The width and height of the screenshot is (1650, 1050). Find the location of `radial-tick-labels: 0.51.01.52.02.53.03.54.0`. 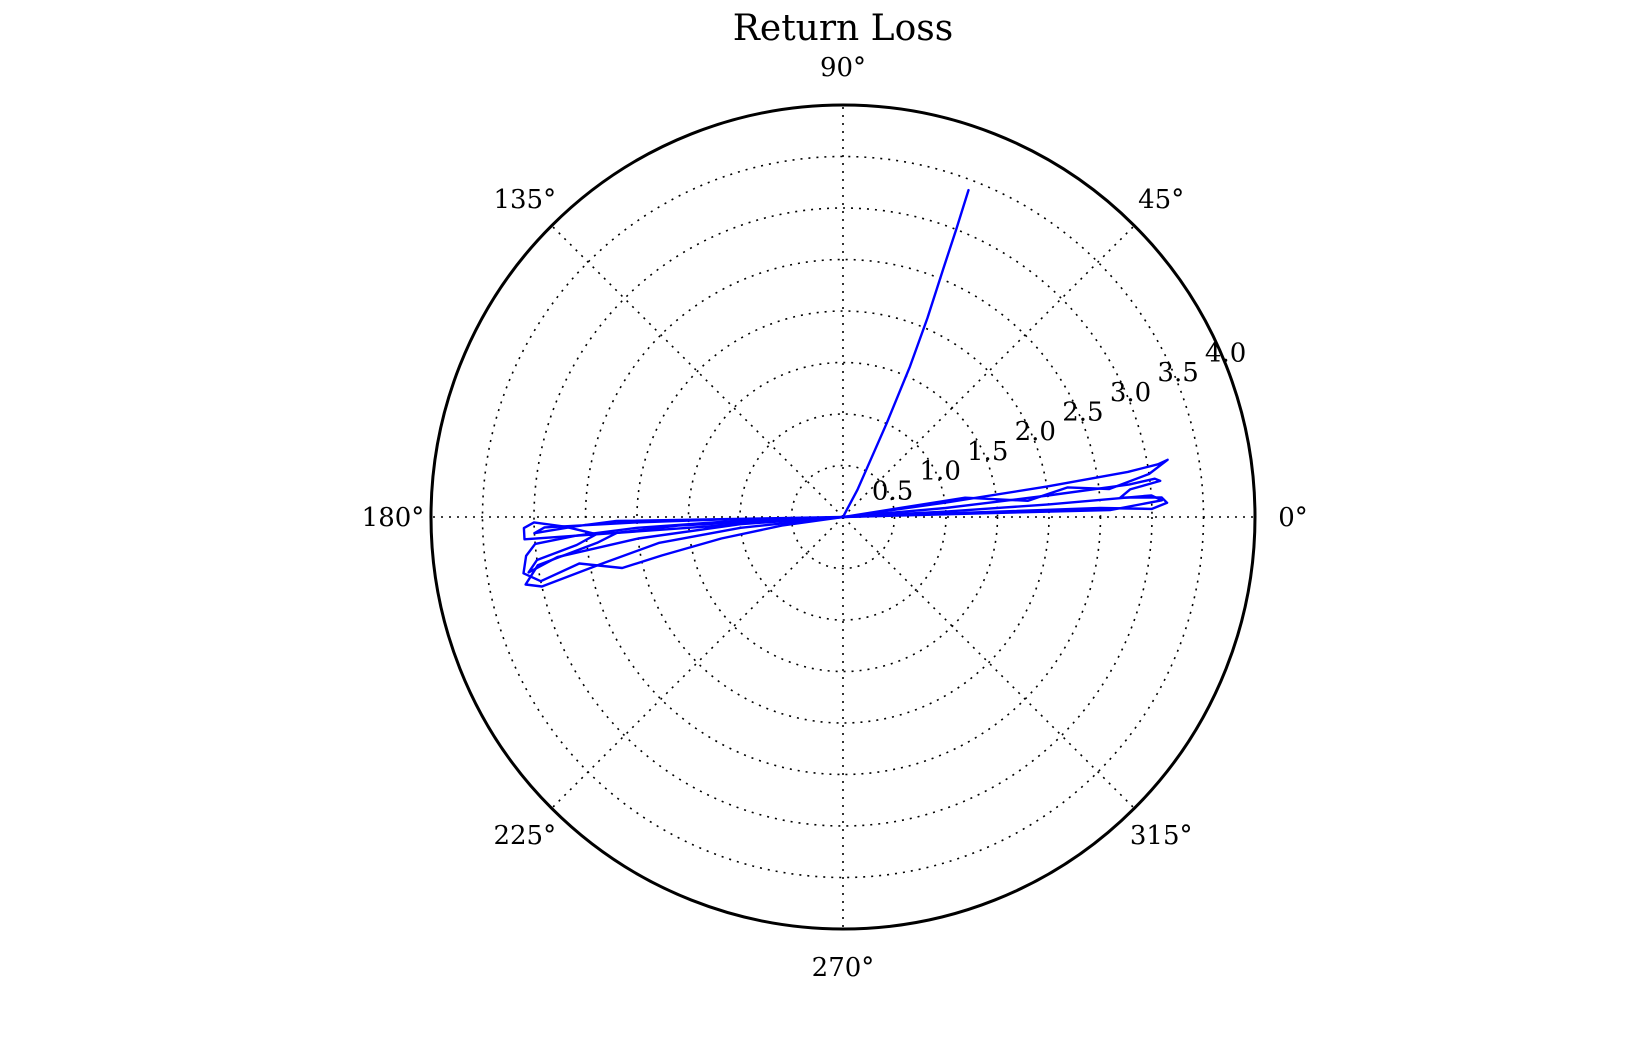

radial-tick-labels: 0.51.01.52.02.53.03.54.0 is located at coordinates (1059, 422).